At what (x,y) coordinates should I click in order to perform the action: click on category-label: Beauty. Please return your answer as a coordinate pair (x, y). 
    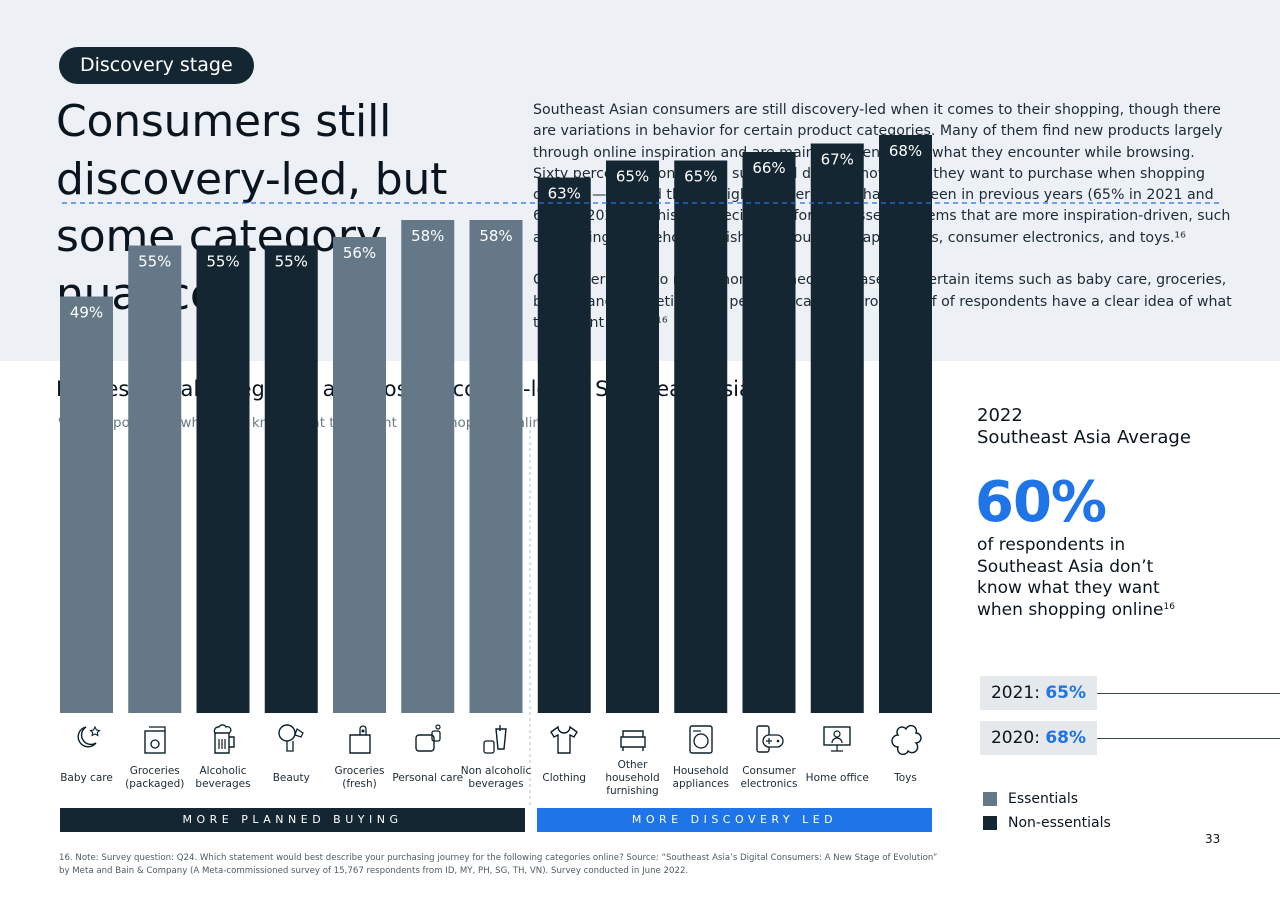
    Looking at the image, I should click on (291, 777).